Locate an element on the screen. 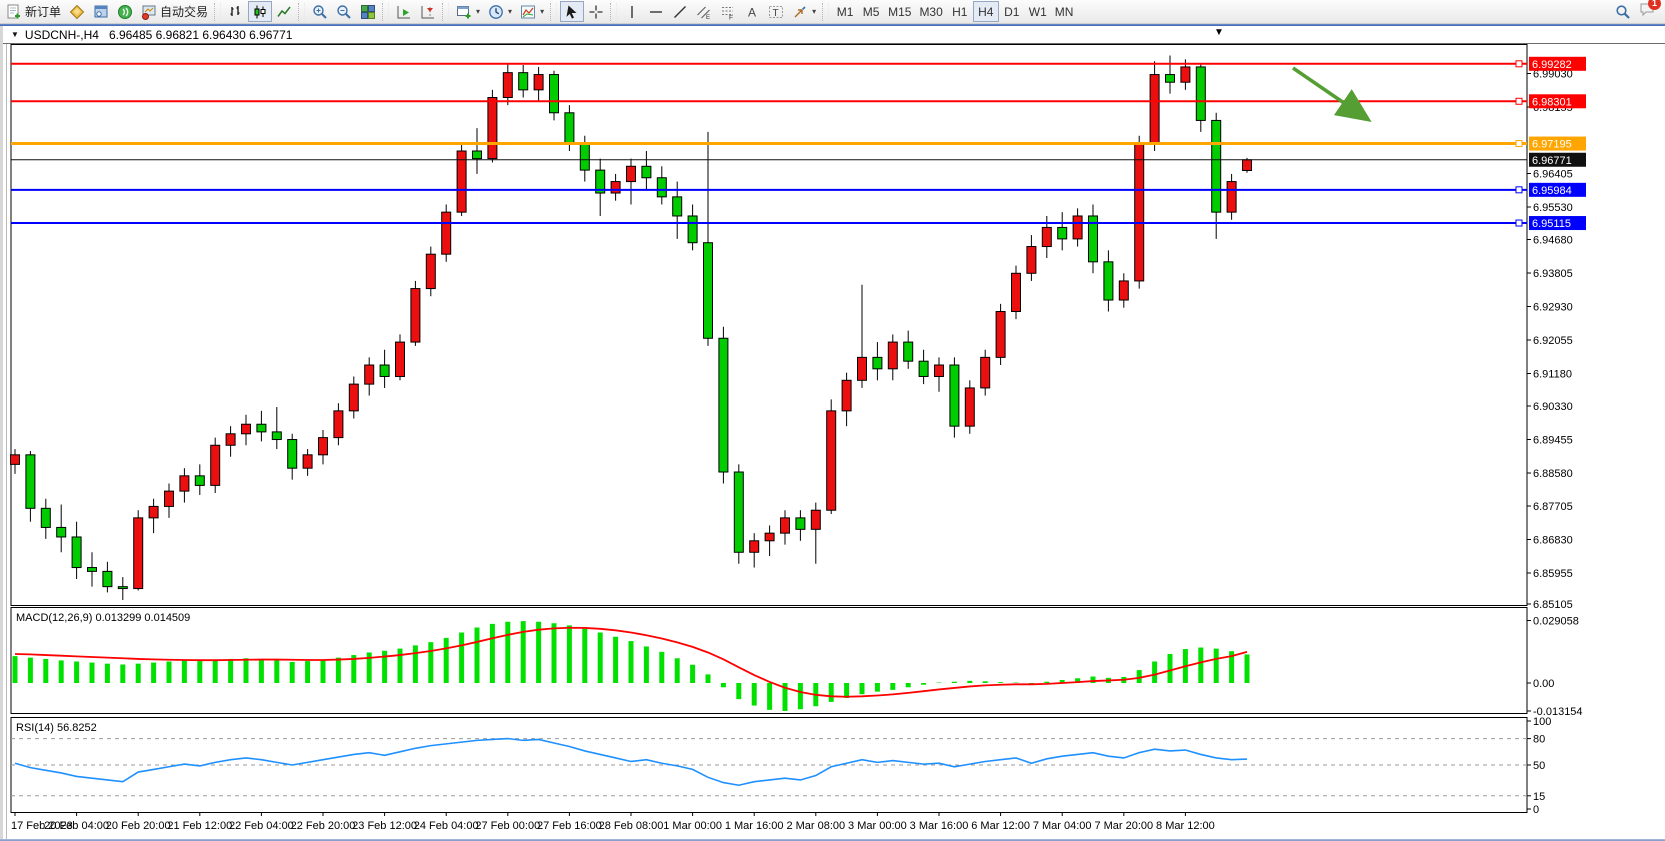 Image resolution: width=1665 pixels, height=841 pixels. svg-text: 20 Feb 20:00 is located at coordinates (138, 826).